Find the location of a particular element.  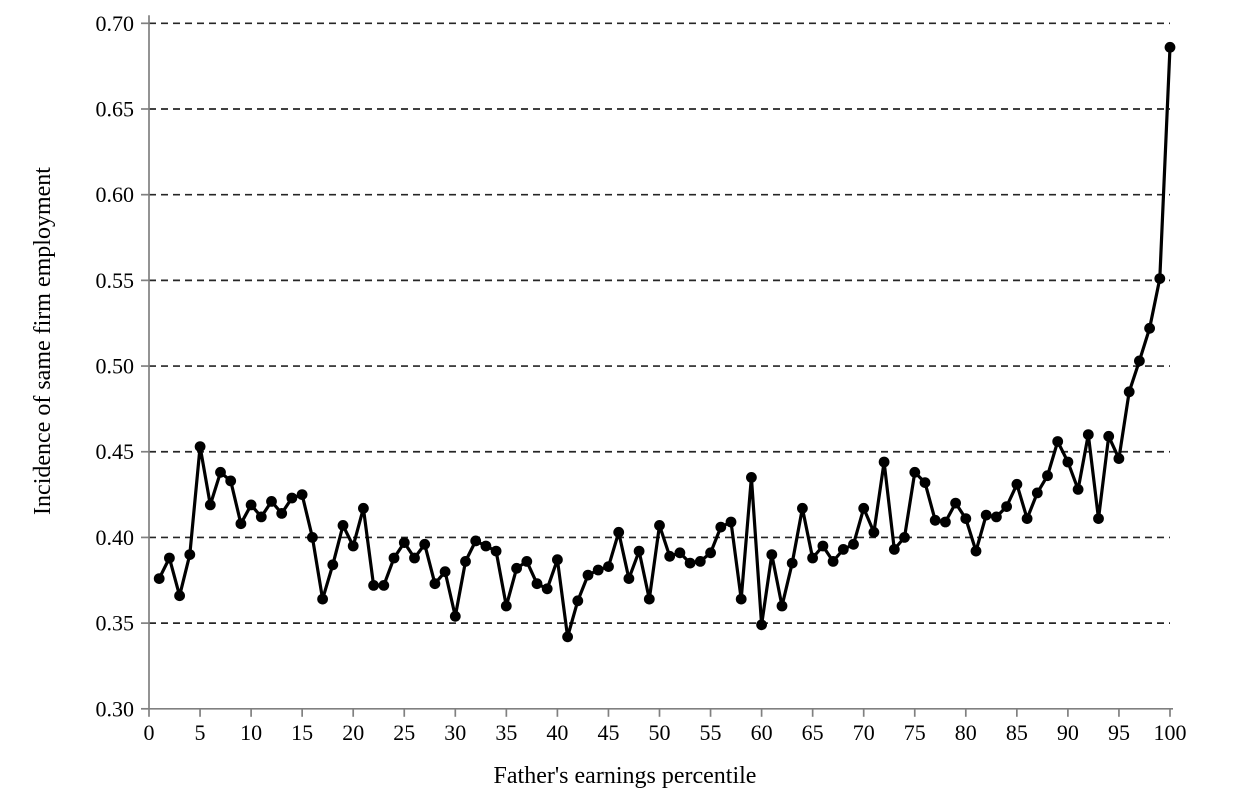

x-tick-label: 25 is located at coordinates (404, 732).